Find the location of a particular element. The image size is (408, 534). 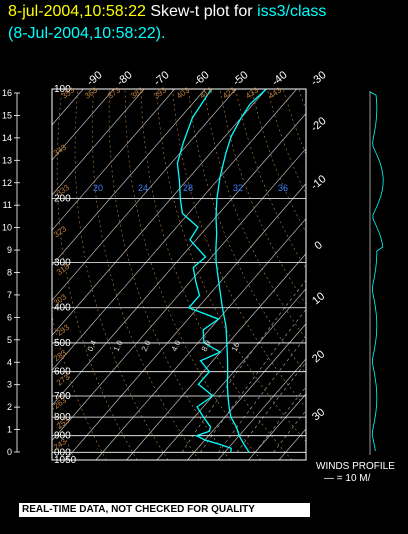

winds-profile-label: WINDS PROFILE is located at coordinates (355, 466).